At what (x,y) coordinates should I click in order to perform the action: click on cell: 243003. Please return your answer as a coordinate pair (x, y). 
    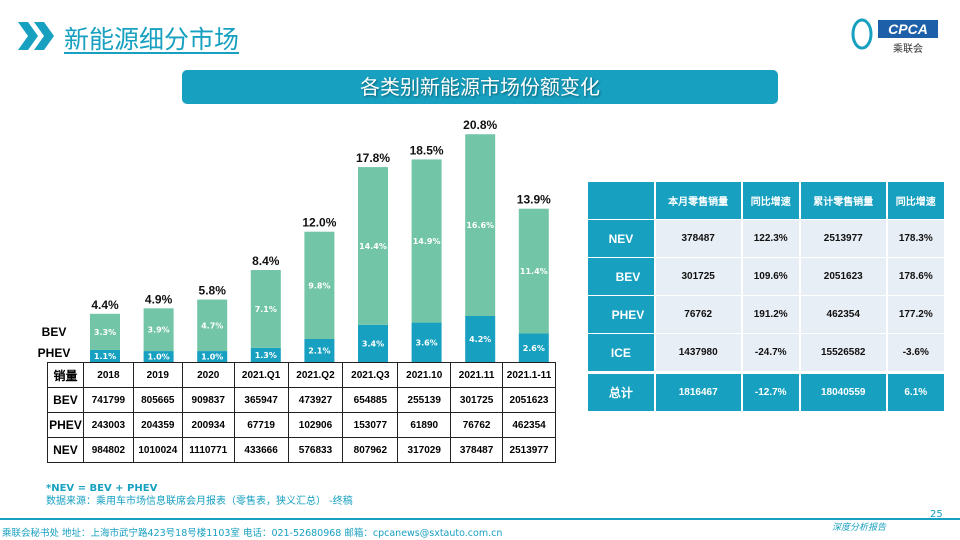
    Looking at the image, I should click on (108, 425).